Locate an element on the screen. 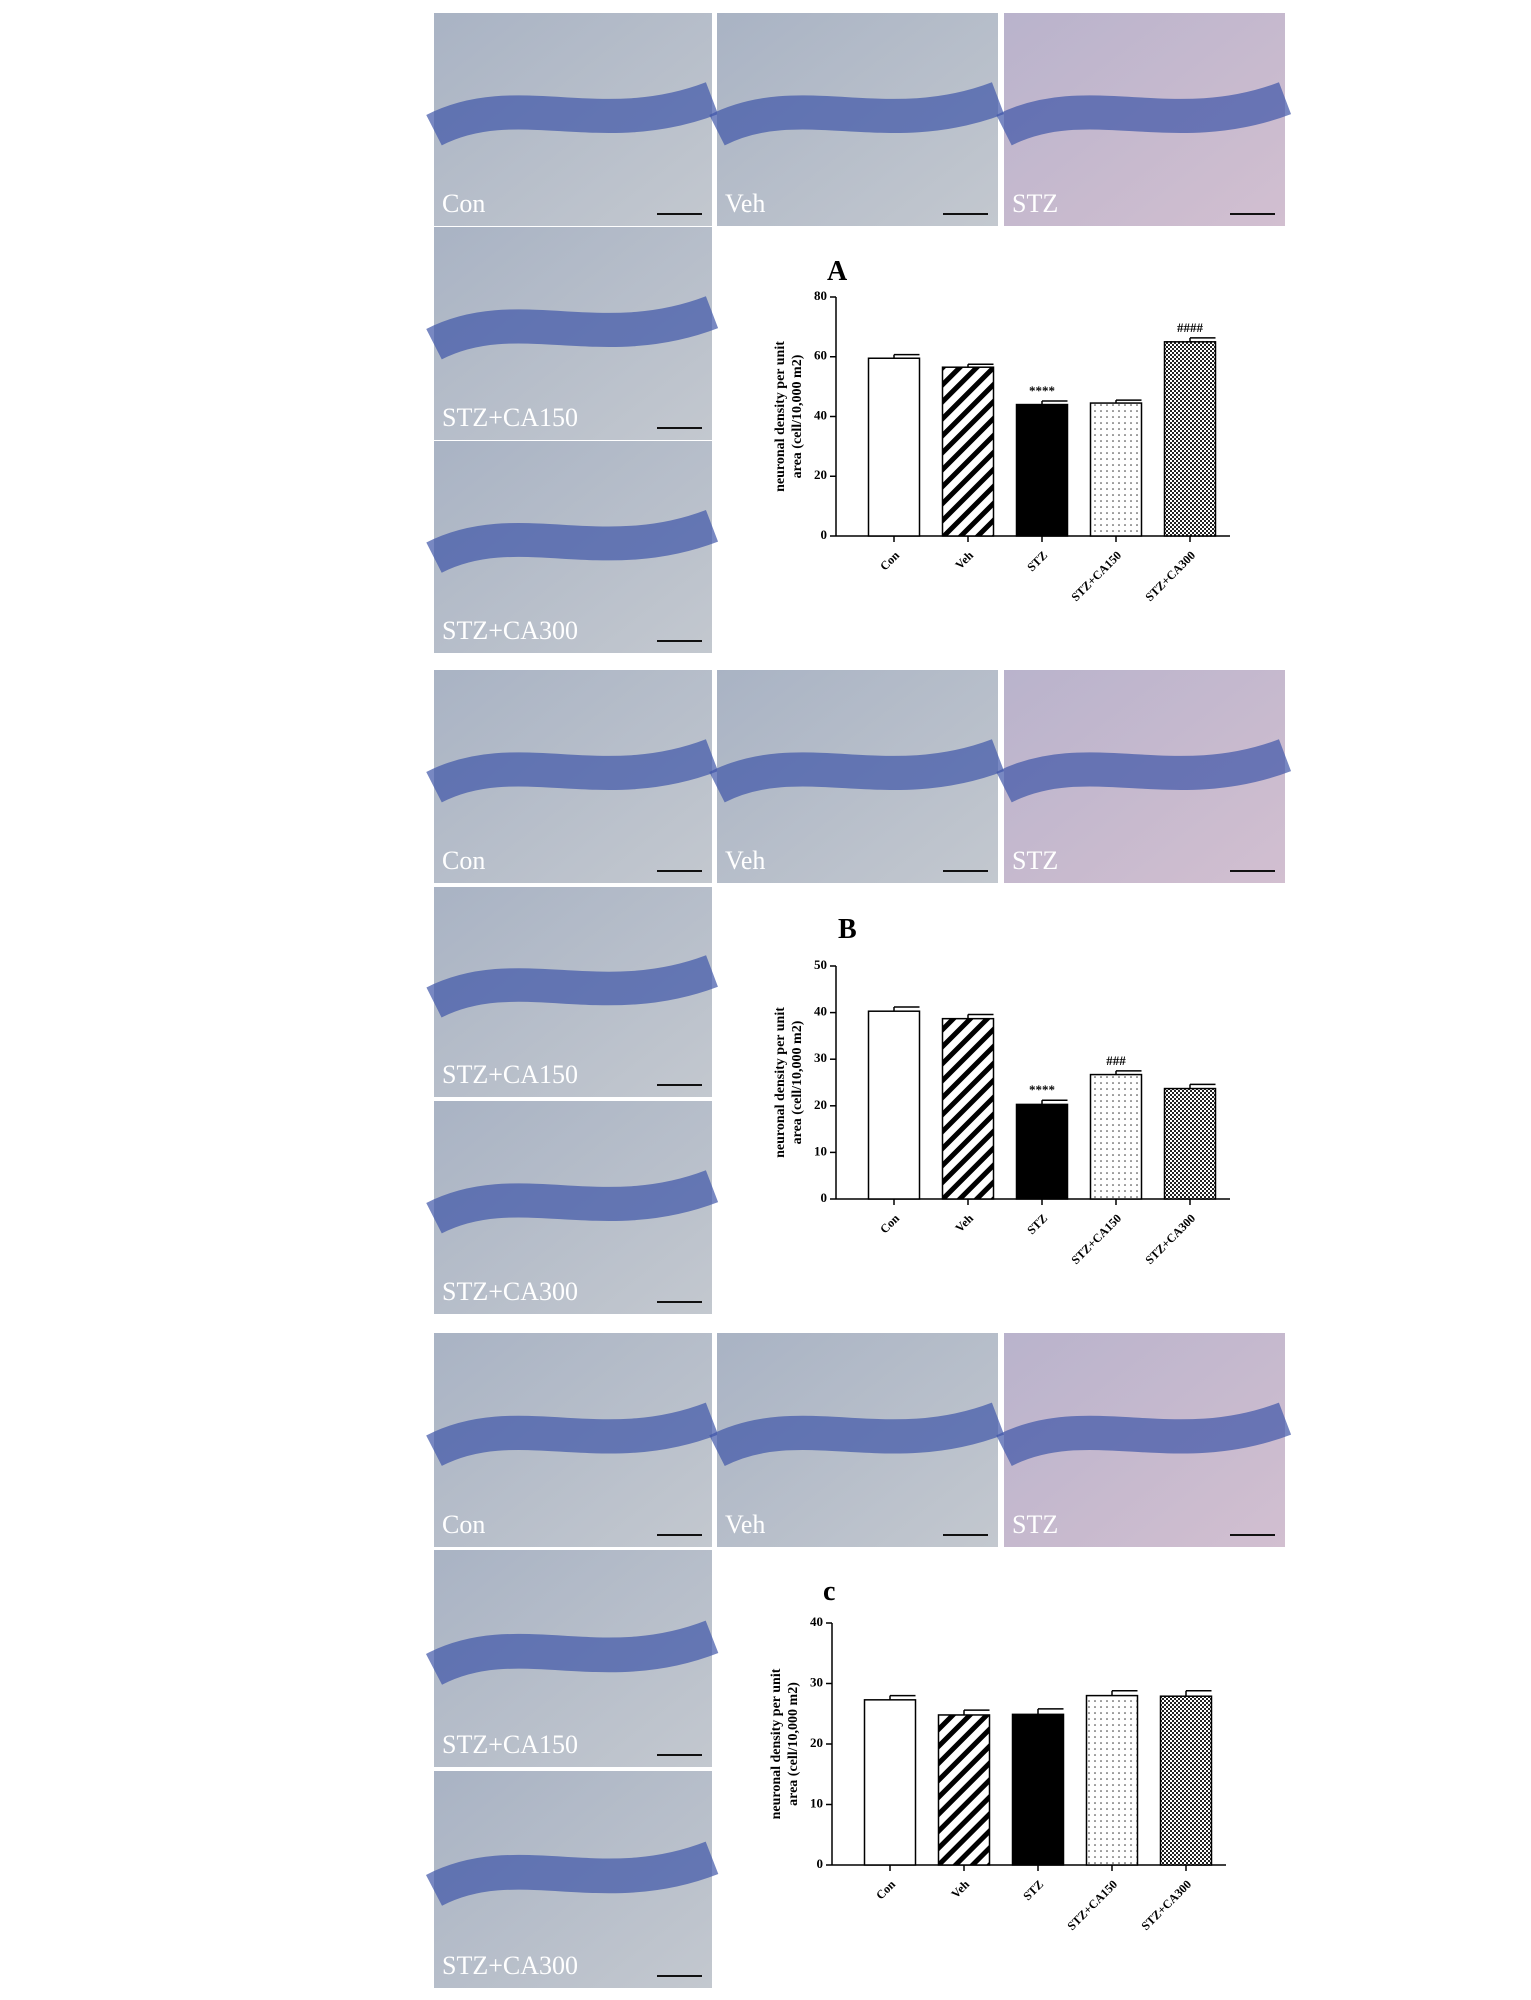  chart-title: B is located at coordinates (847, 929).